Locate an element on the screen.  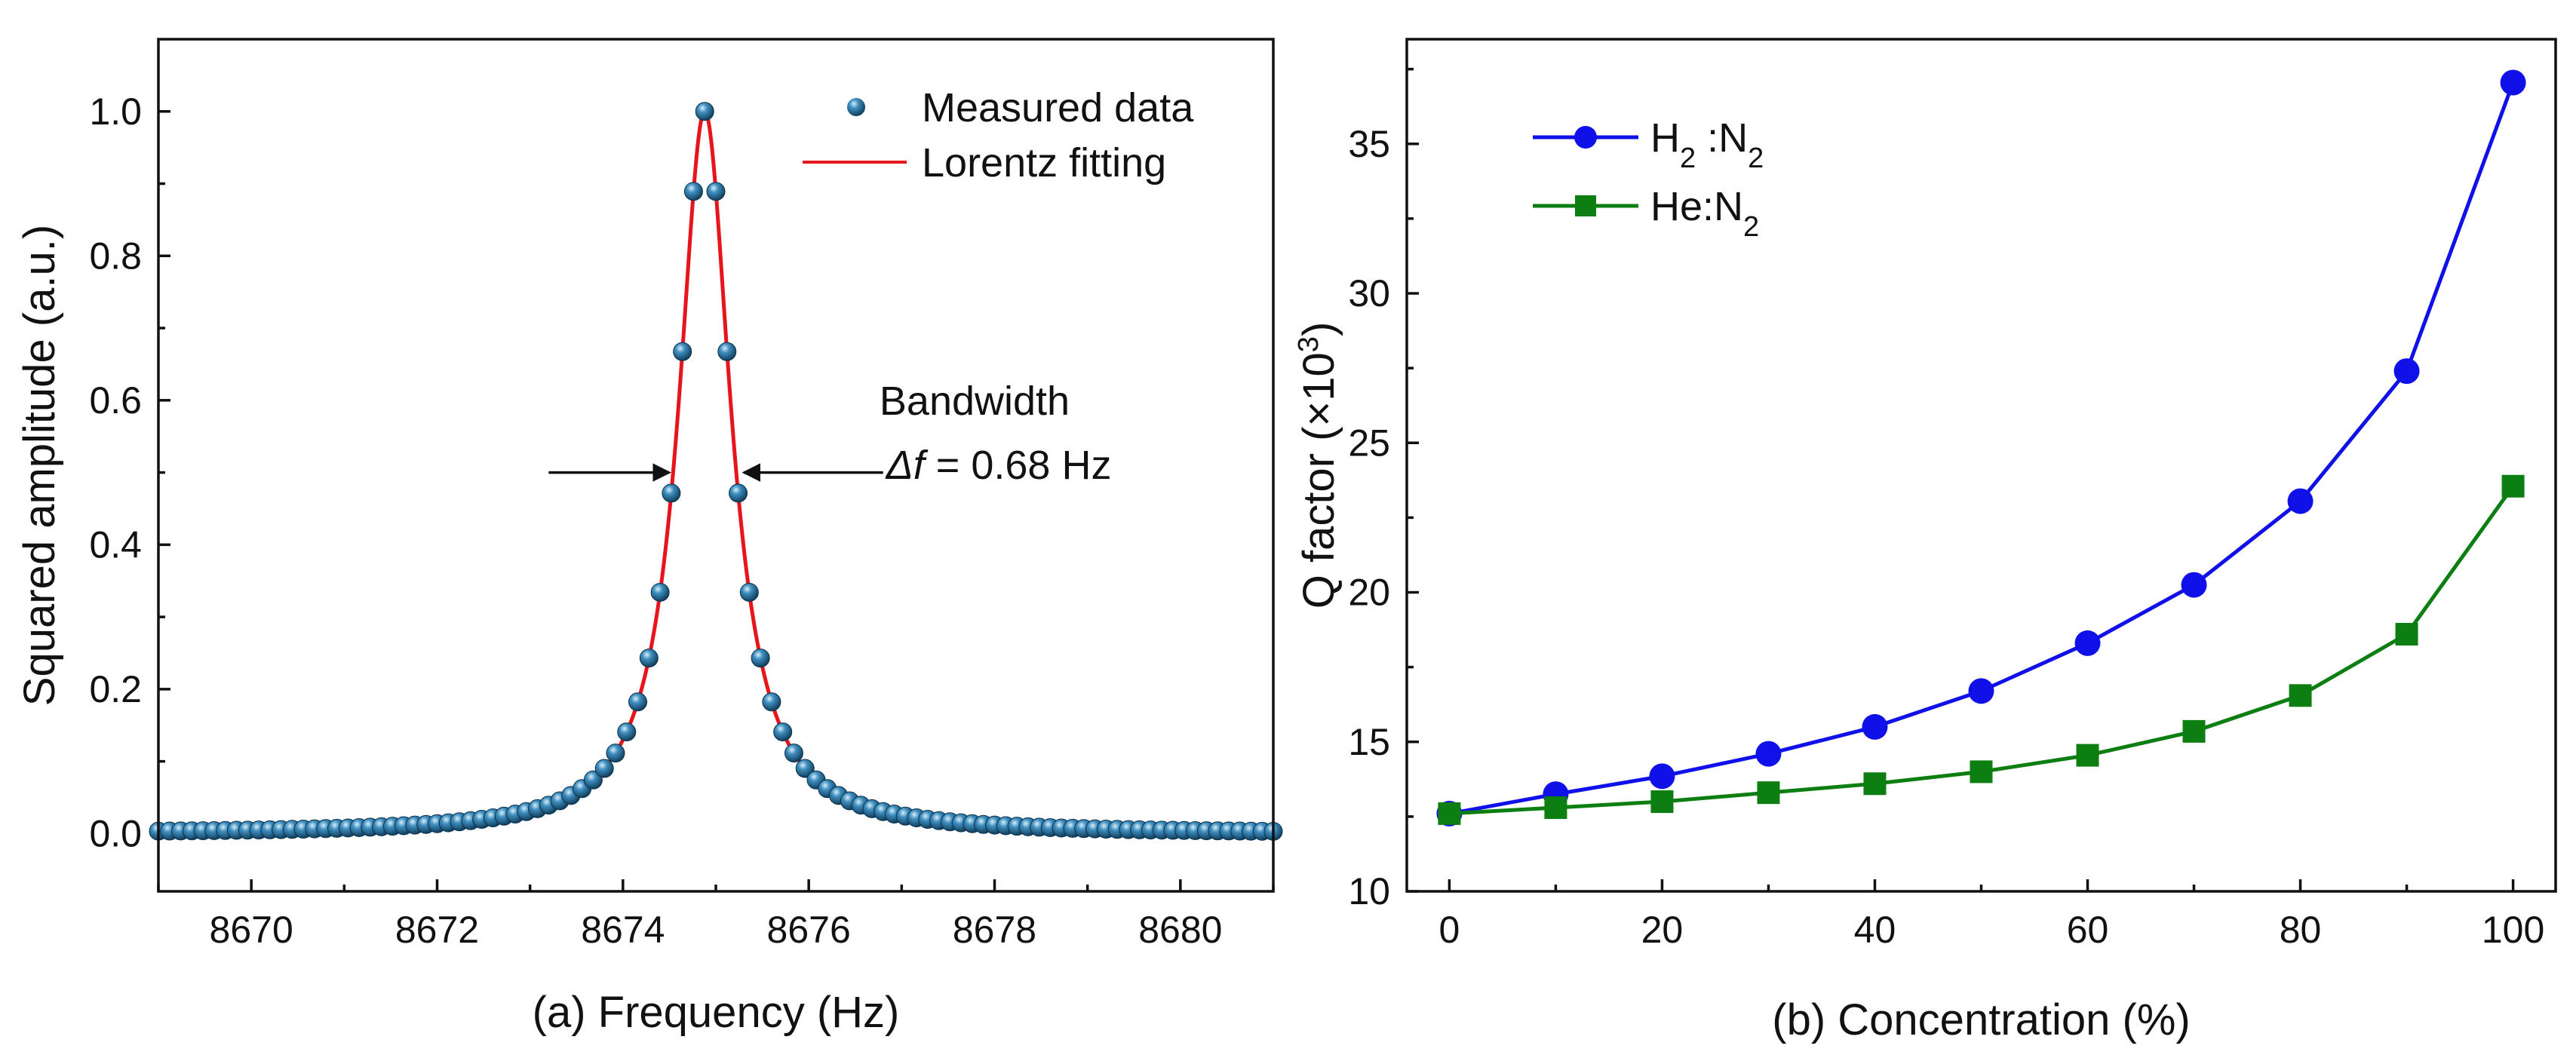
legend-lorentz-fitting-label: Lorentz fitting is located at coordinates (1044, 163).